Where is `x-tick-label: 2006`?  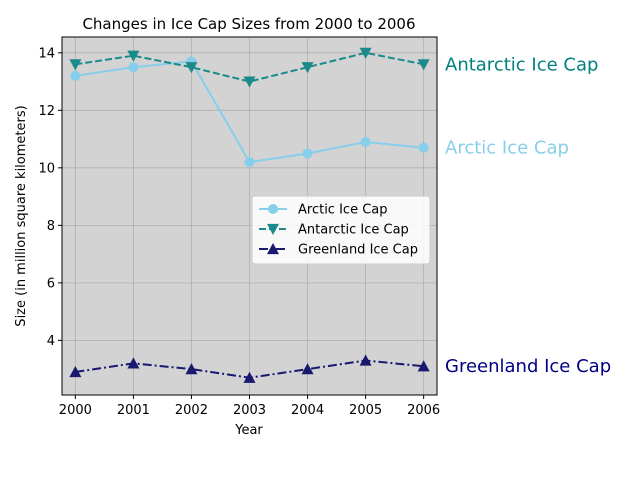 x-tick-label: 2006 is located at coordinates (423, 410).